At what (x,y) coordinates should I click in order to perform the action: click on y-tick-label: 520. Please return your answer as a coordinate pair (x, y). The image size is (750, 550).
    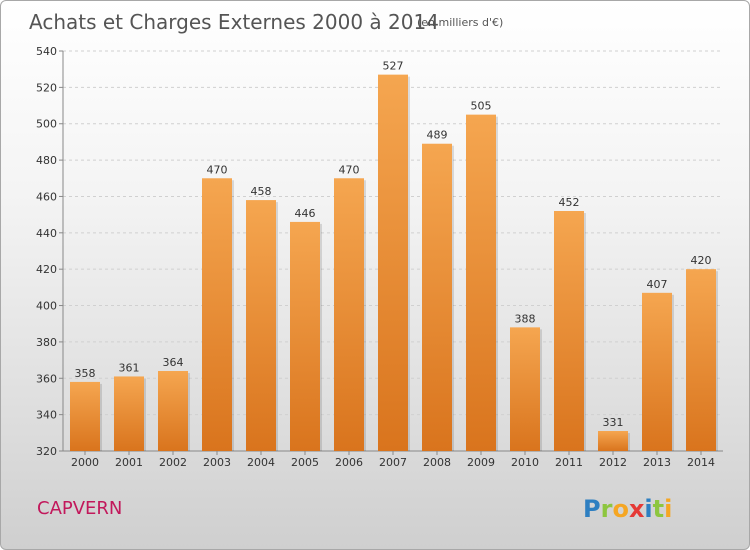
    Looking at the image, I should click on (46, 87).